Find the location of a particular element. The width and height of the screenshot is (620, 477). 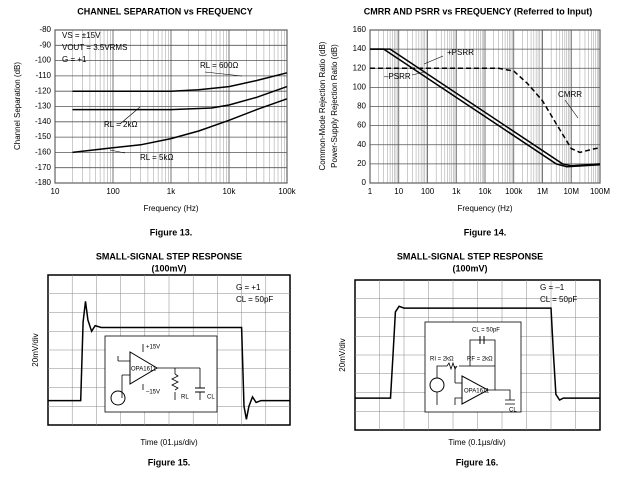

circuit-label: CL = 50pF is located at coordinates (486, 331).